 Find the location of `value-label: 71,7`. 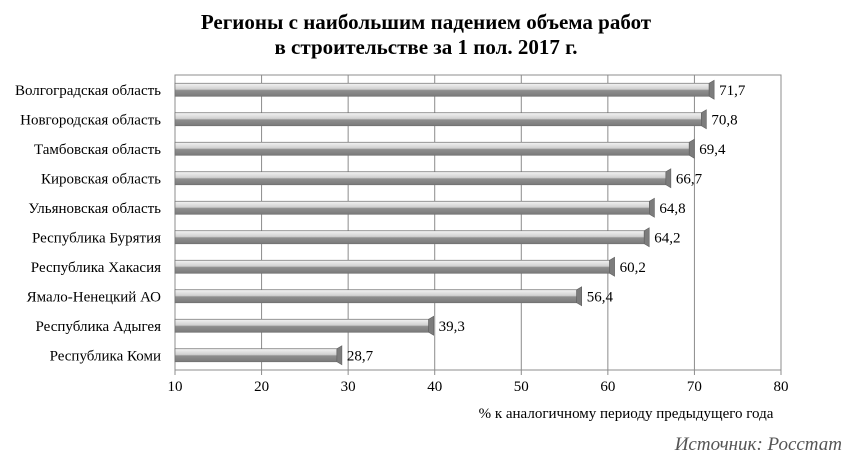

value-label: 71,7 is located at coordinates (732, 91).